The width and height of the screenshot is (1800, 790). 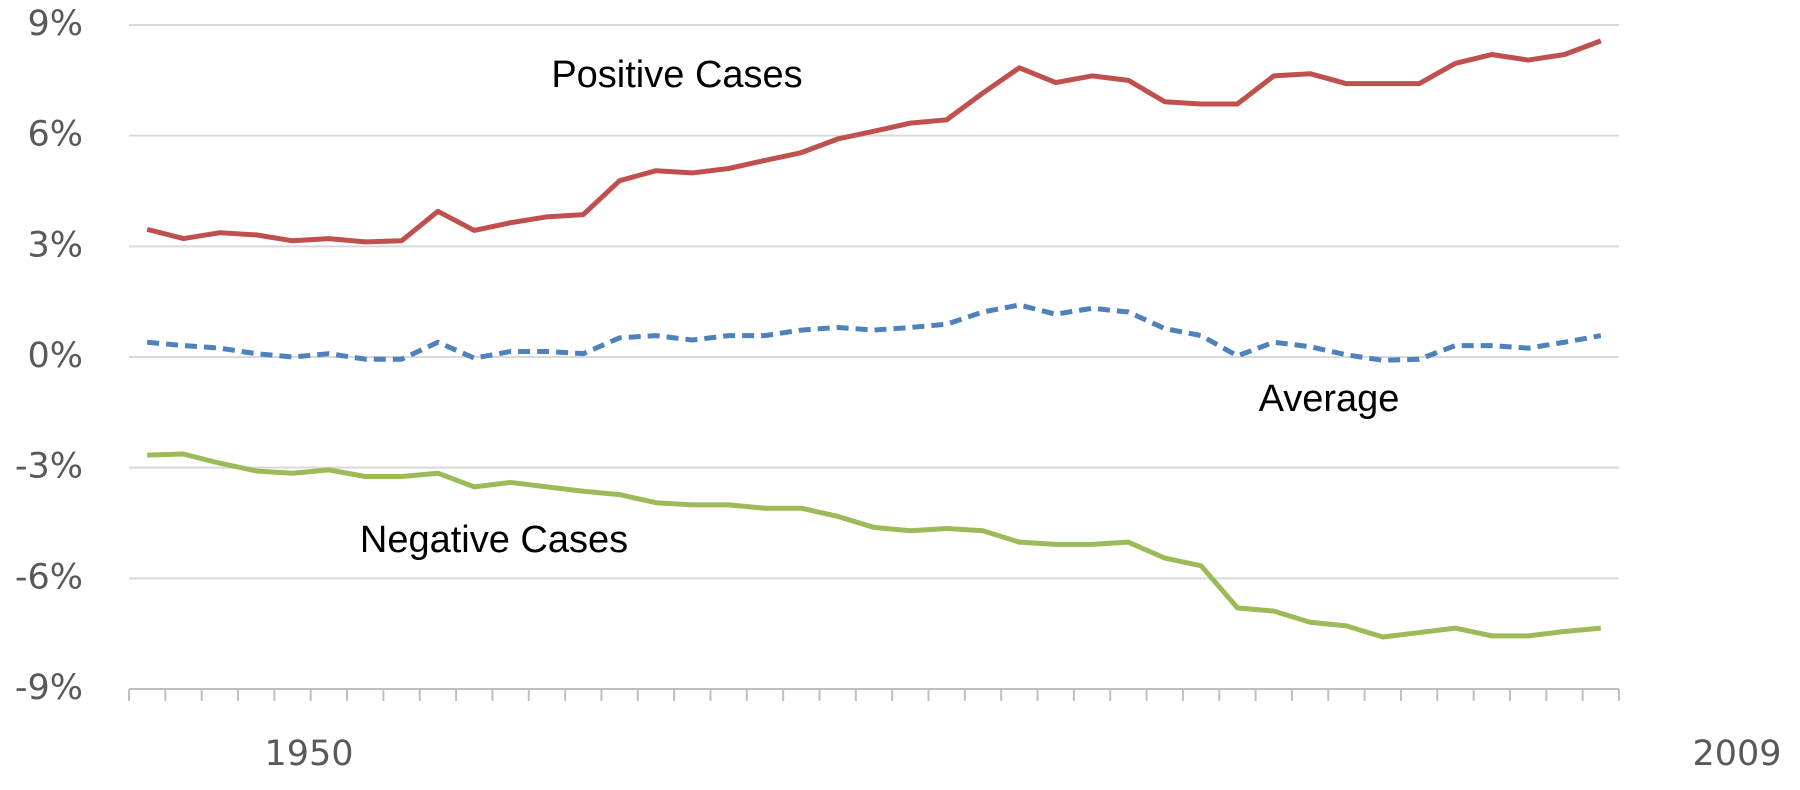 What do you see at coordinates (55, 245) in the screenshot?
I see `y-tick-label: 3%` at bounding box center [55, 245].